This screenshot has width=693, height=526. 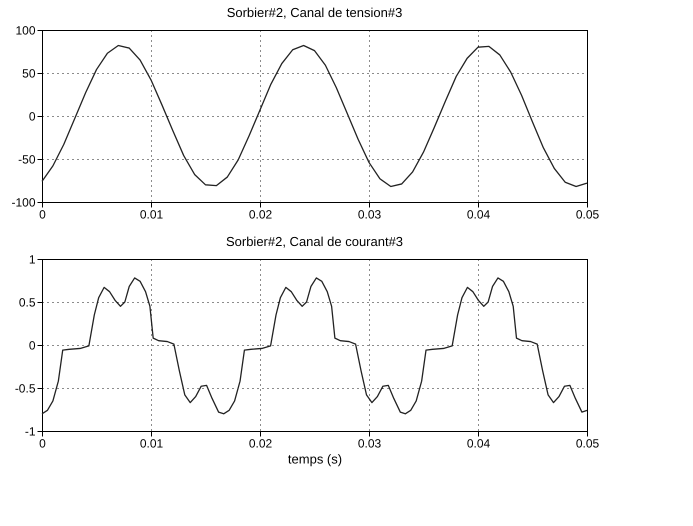 I want to click on y-tick-label: 100, so click(x=25, y=31).